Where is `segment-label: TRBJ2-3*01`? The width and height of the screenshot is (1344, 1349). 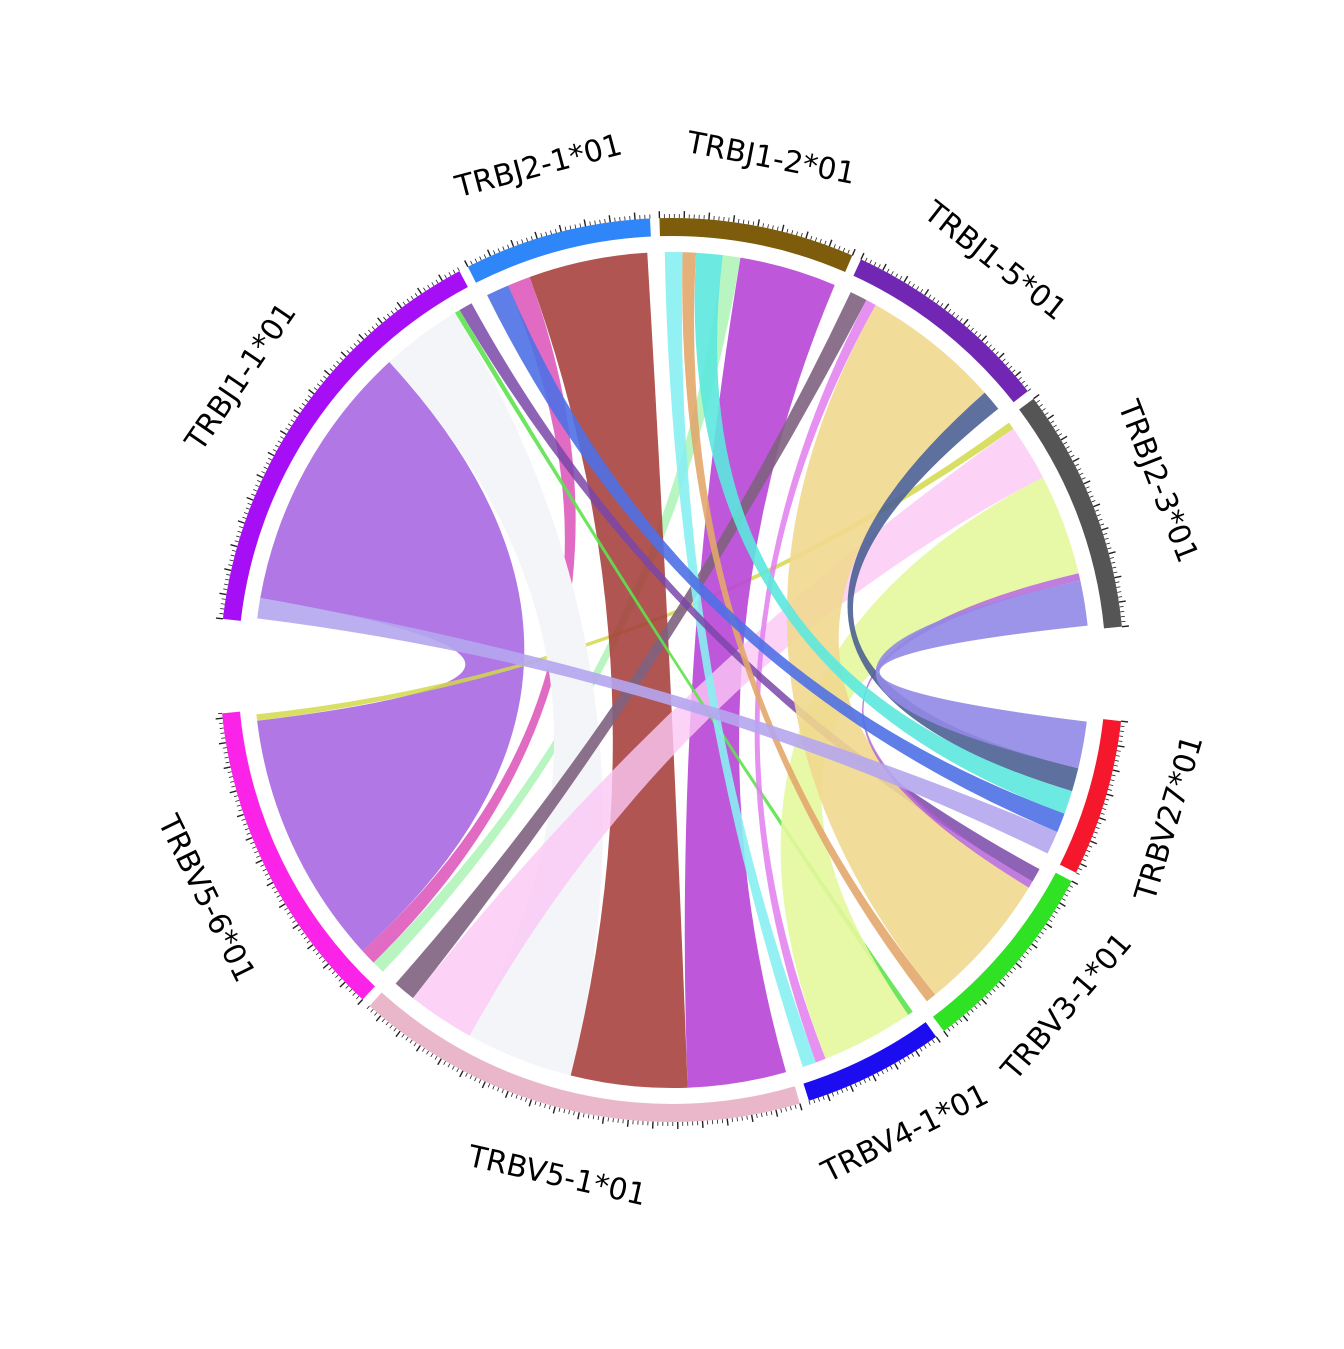
segment-label: TRBJ2-3*01 is located at coordinates (1157, 481).